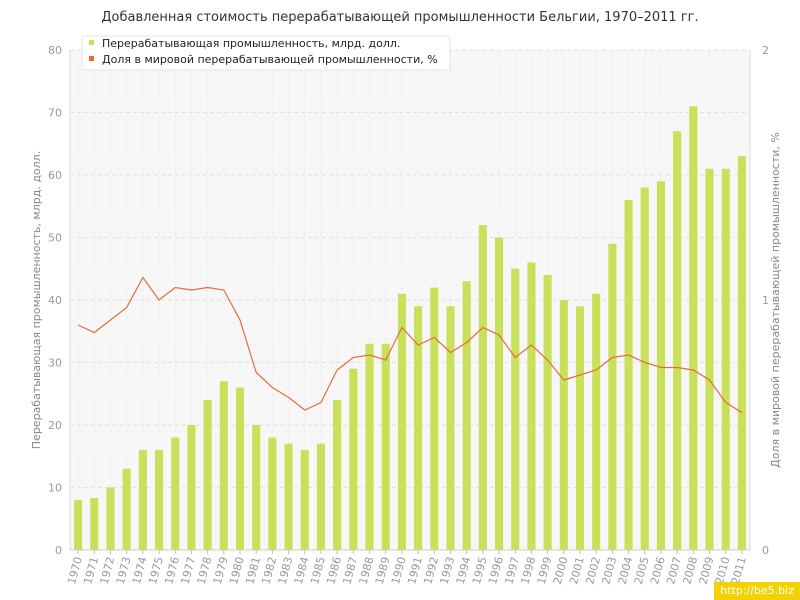 Image resolution: width=800 pixels, height=600 pixels. I want to click on y-tick-label: 30, so click(55, 363).